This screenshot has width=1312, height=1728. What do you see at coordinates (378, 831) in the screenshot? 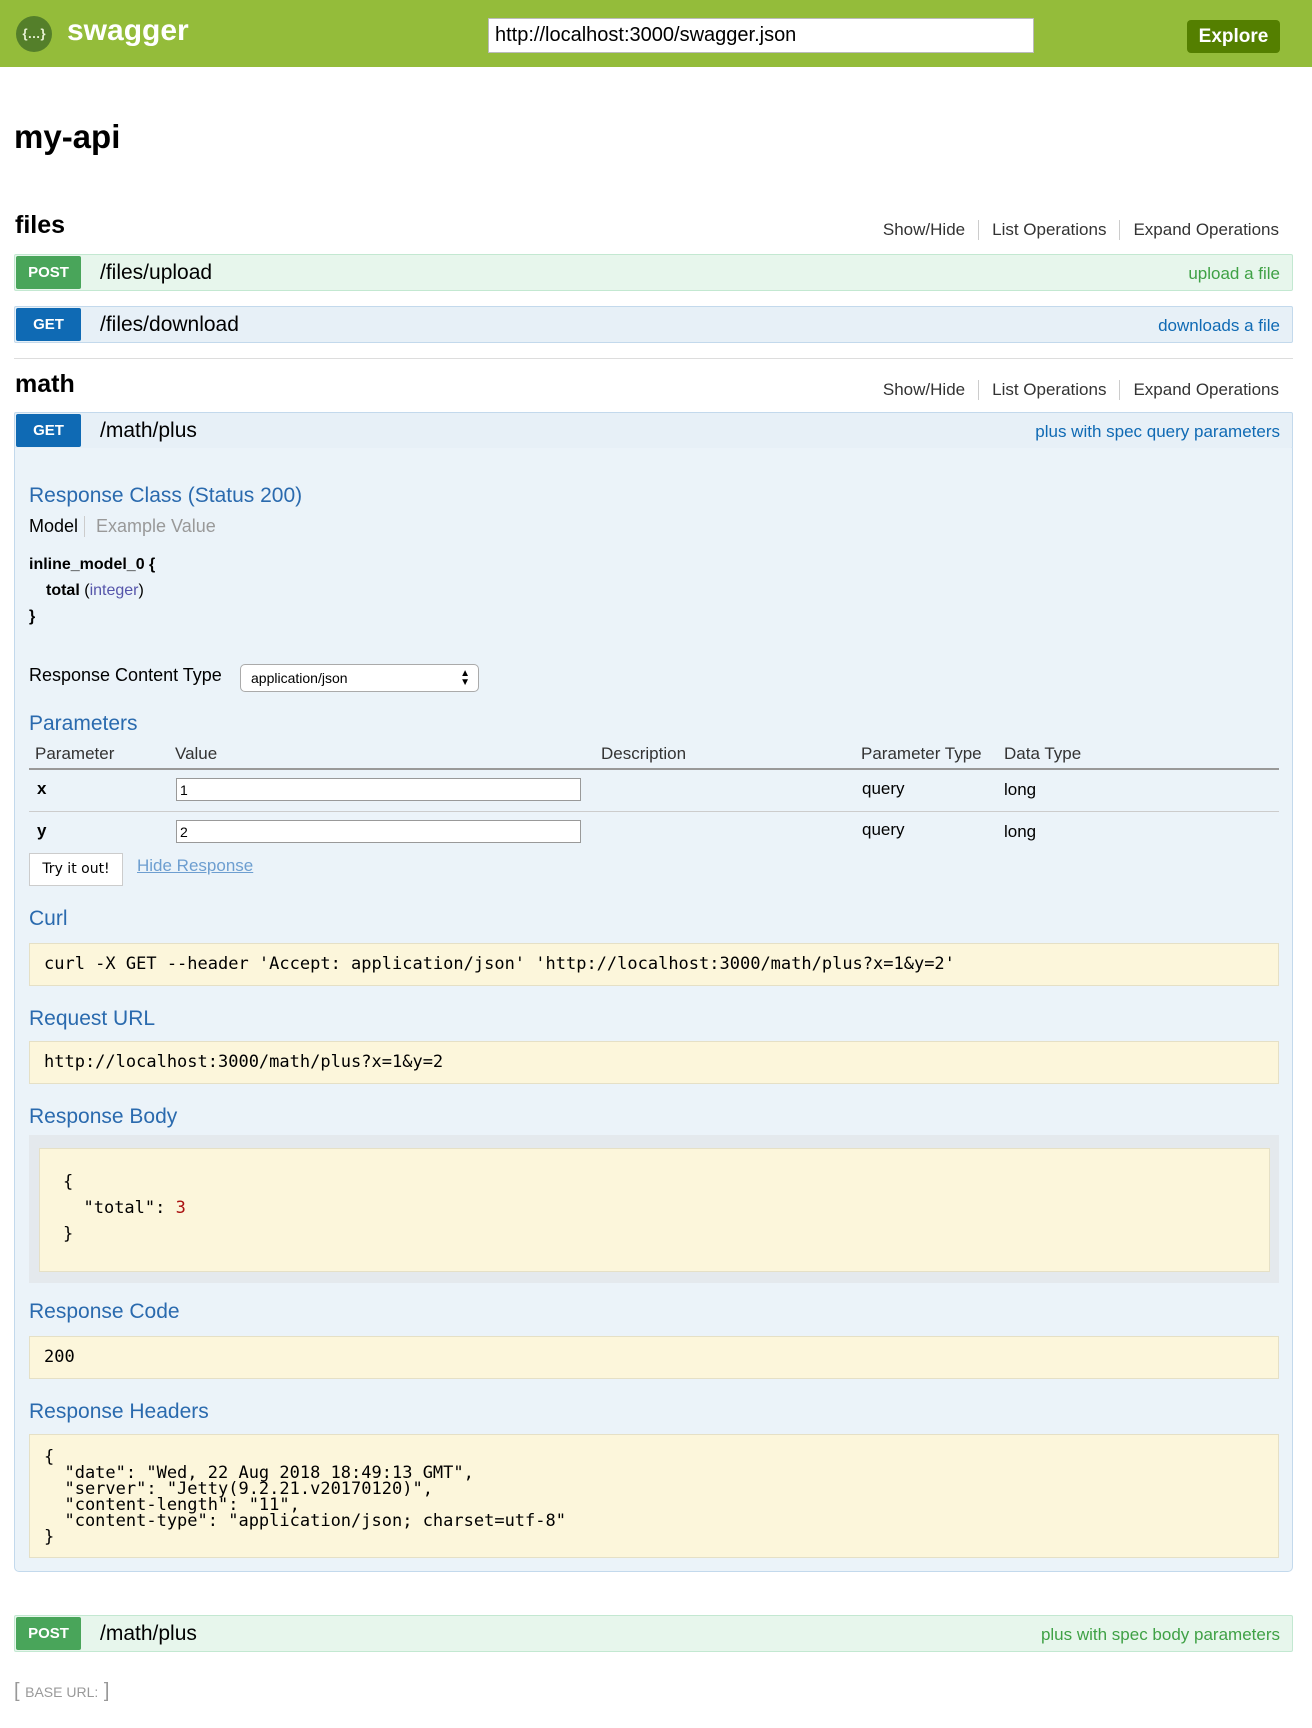
I see `param-y-input` at bounding box center [378, 831].